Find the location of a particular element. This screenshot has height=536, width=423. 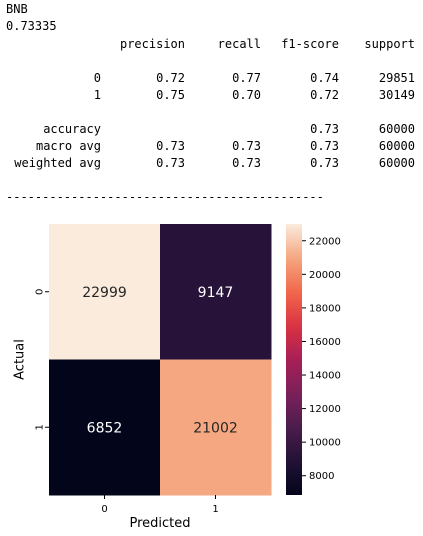

header-f1-score: f1-score is located at coordinates (310, 44).